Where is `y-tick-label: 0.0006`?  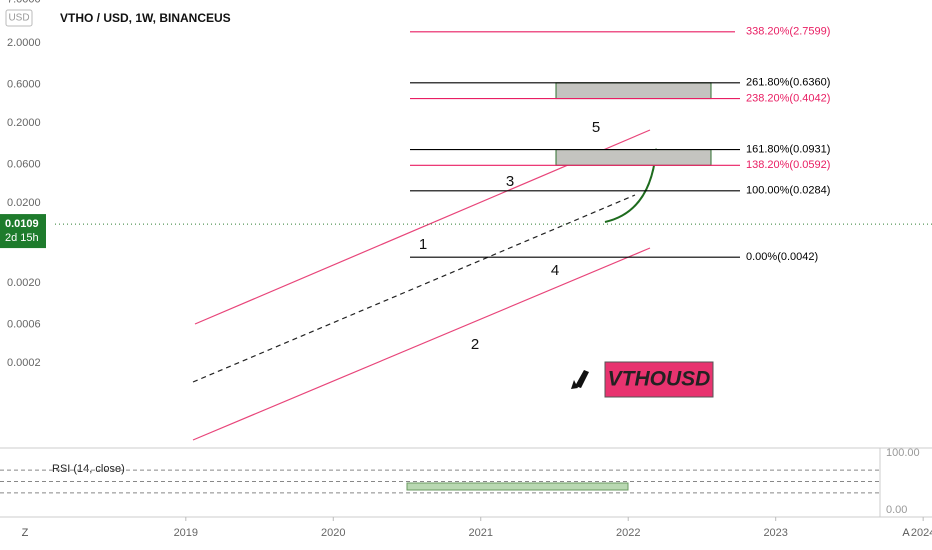
y-tick-label: 0.0006 is located at coordinates (24, 325).